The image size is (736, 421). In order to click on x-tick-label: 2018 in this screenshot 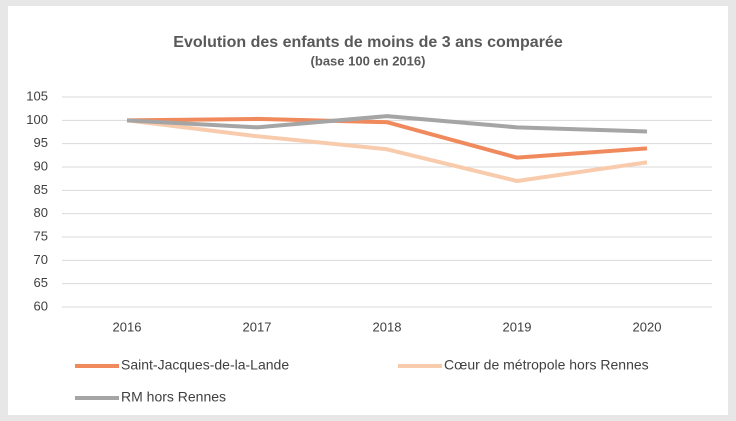, I will do `click(387, 326)`.